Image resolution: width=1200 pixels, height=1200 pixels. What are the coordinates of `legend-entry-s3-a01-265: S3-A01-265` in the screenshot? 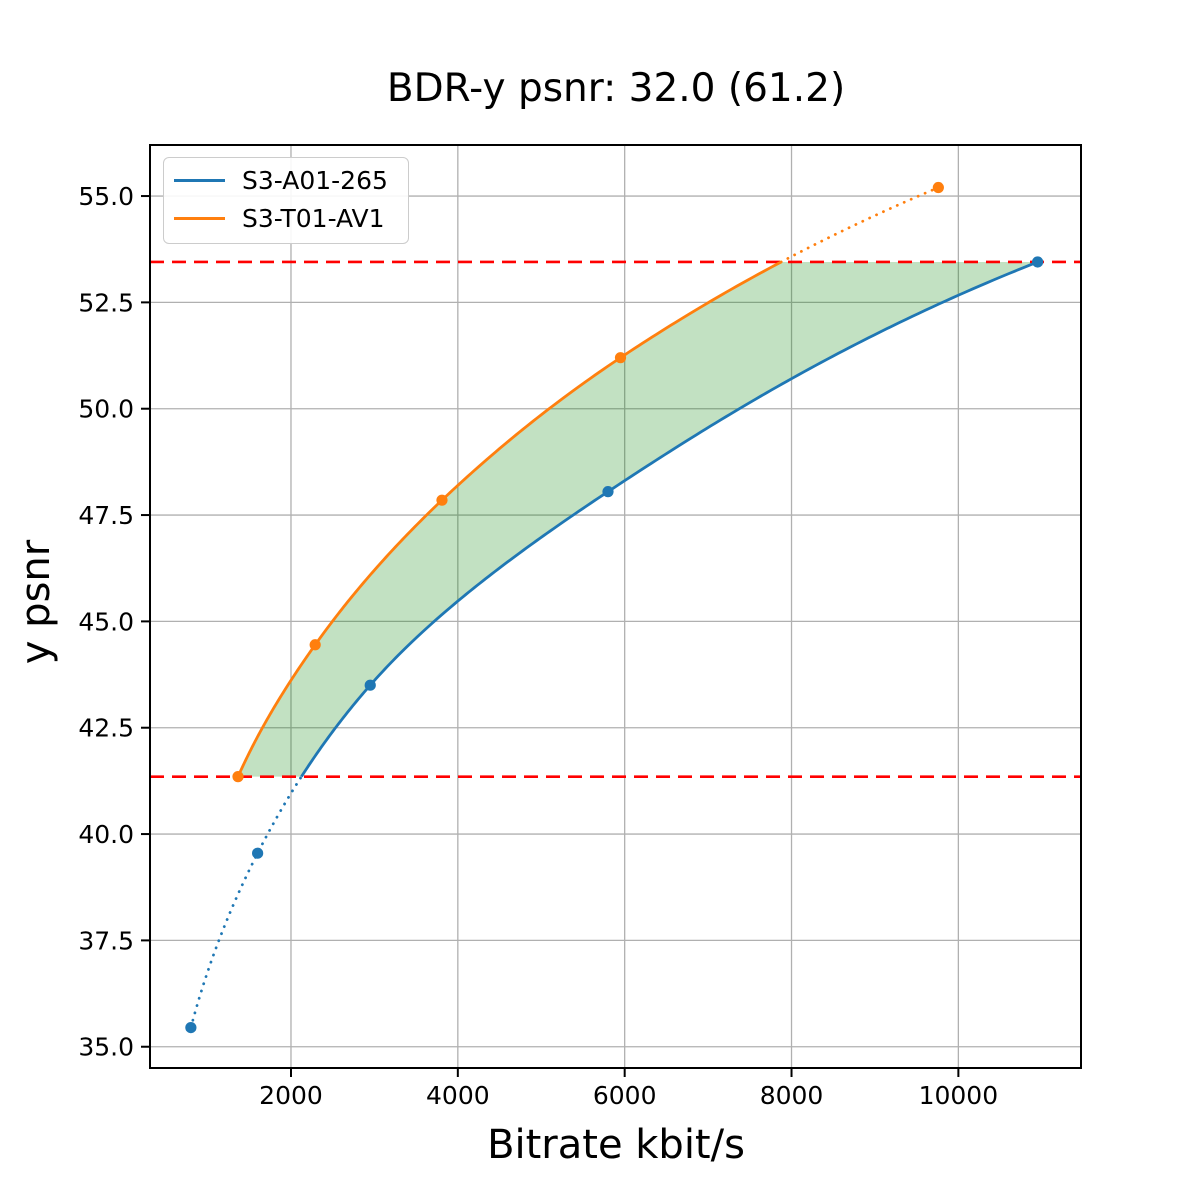 It's located at (281, 180).